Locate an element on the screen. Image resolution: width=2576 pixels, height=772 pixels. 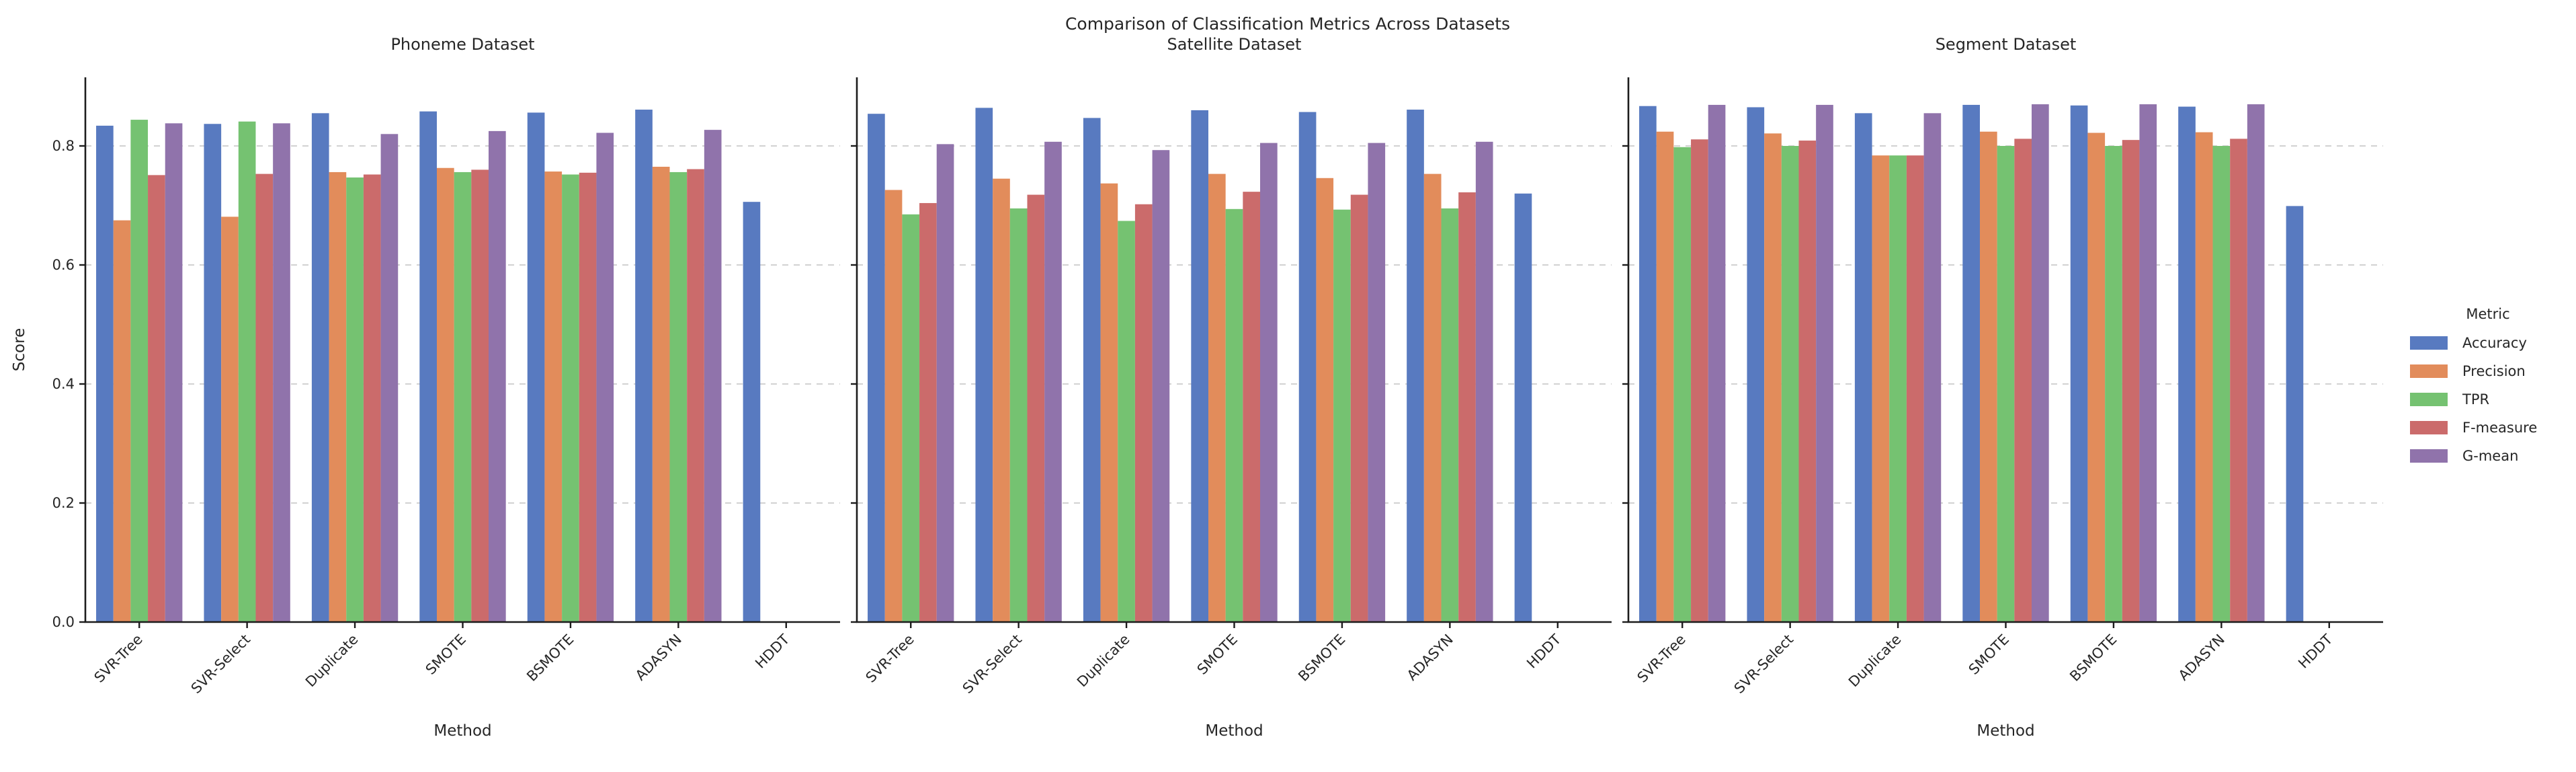
bar-segment-dataset-duplicate-f-measure is located at coordinates (1915, 388).